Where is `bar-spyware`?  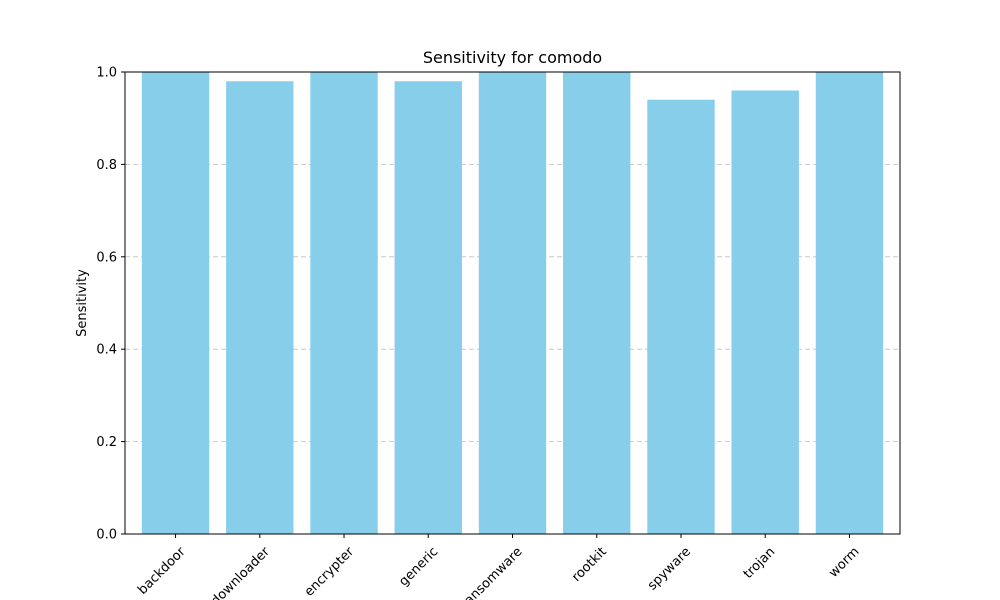
bar-spyware is located at coordinates (681, 316).